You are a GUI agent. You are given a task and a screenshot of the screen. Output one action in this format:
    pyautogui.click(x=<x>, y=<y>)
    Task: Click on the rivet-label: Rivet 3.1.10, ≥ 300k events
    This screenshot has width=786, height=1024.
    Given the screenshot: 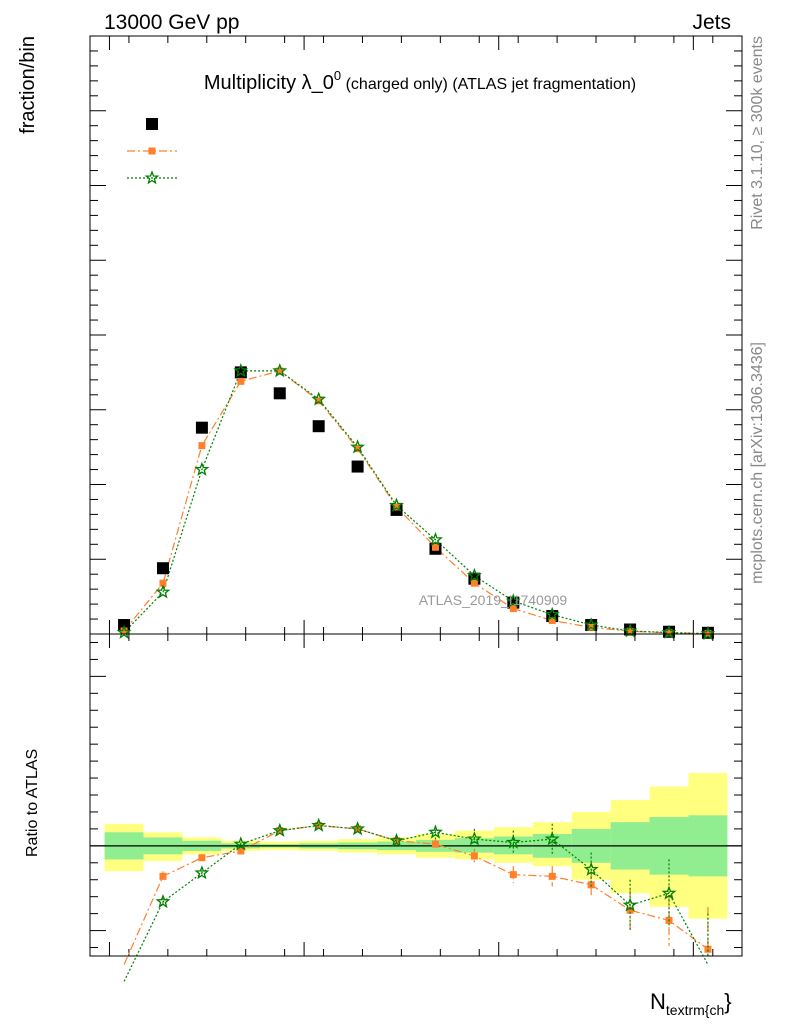 What is the action you would take?
    pyautogui.click(x=757, y=133)
    